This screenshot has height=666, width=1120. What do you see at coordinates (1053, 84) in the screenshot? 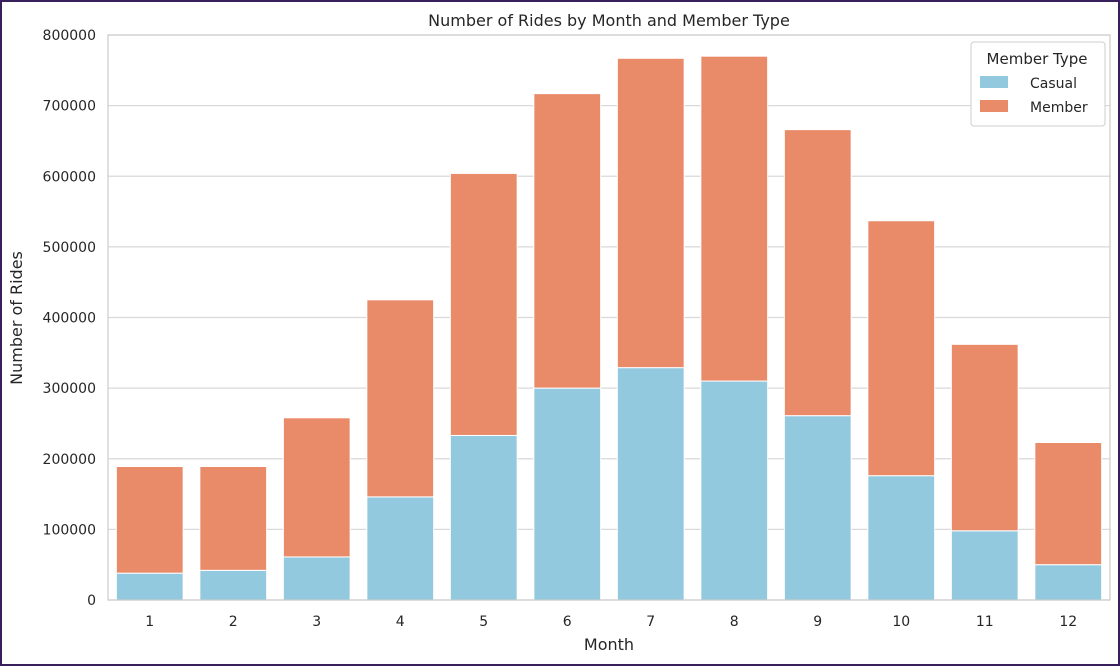
I see `legend-label-casual: Casual` at bounding box center [1053, 84].